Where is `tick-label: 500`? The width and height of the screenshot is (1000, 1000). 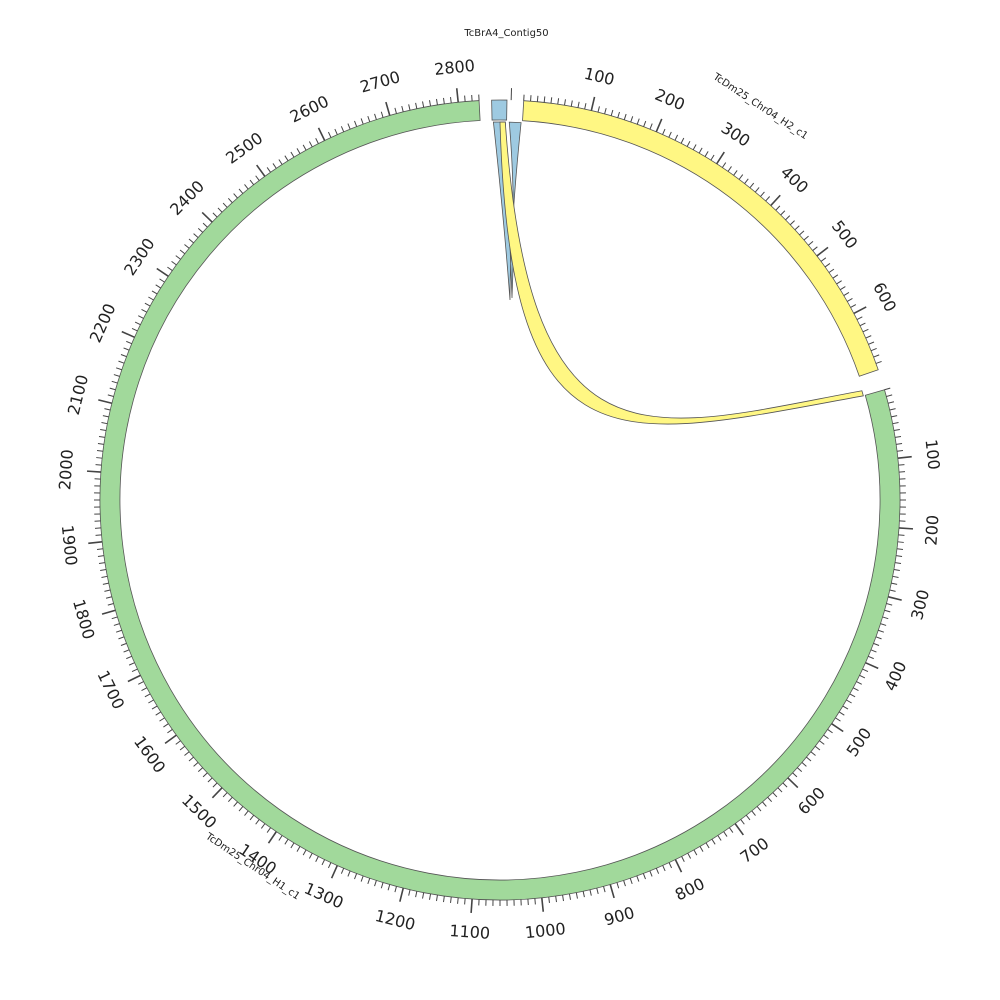
tick-label: 500 is located at coordinates (845, 235).